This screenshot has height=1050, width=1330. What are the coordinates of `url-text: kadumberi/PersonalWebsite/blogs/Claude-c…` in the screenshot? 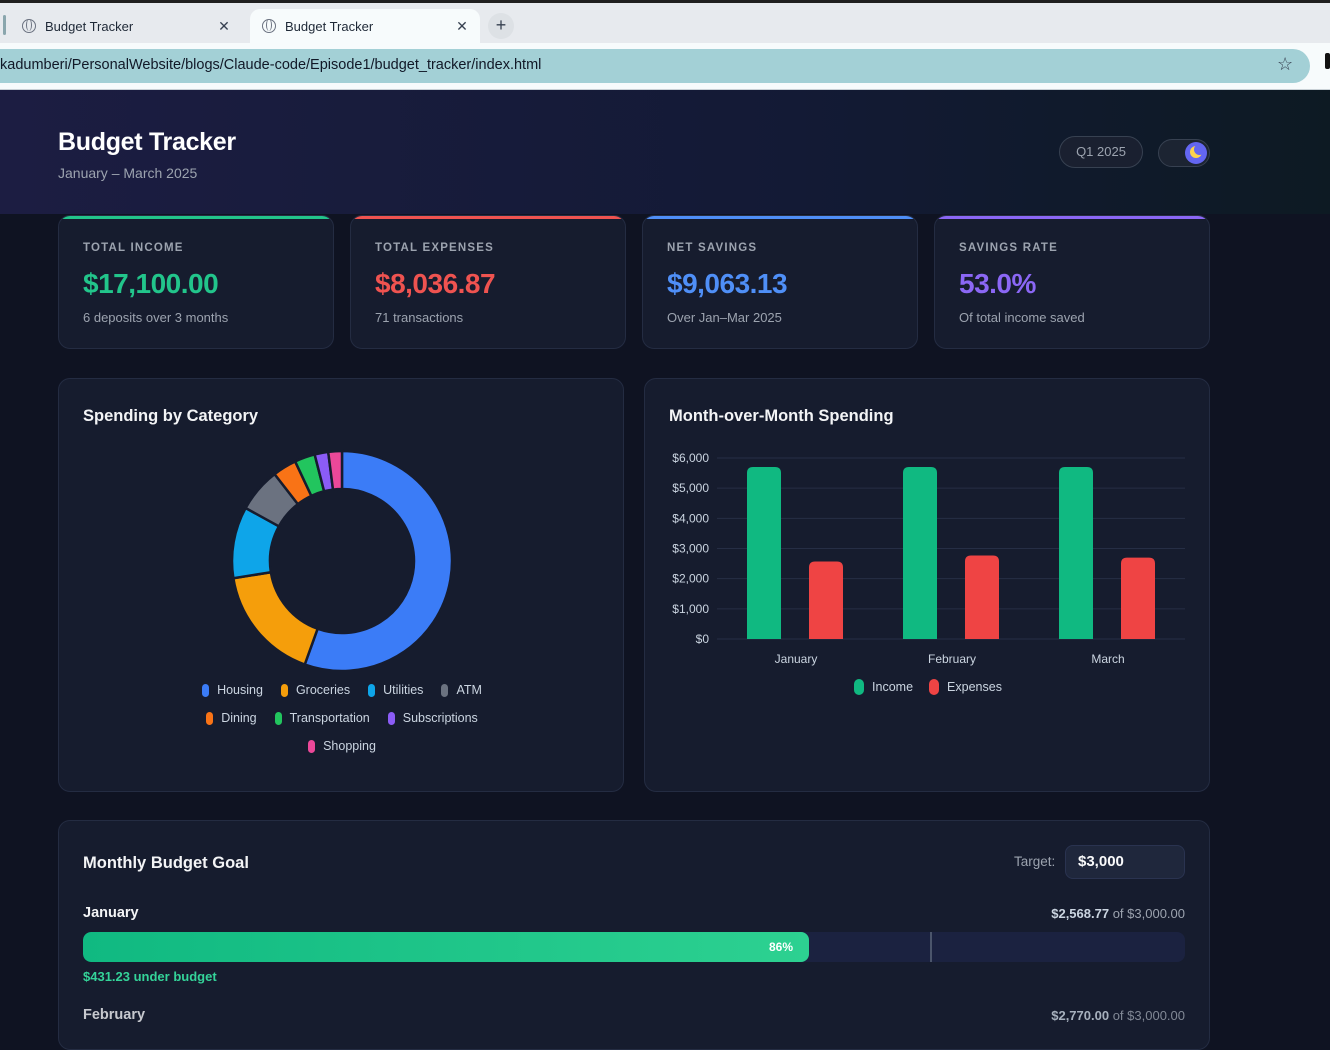 It's located at (271, 65).